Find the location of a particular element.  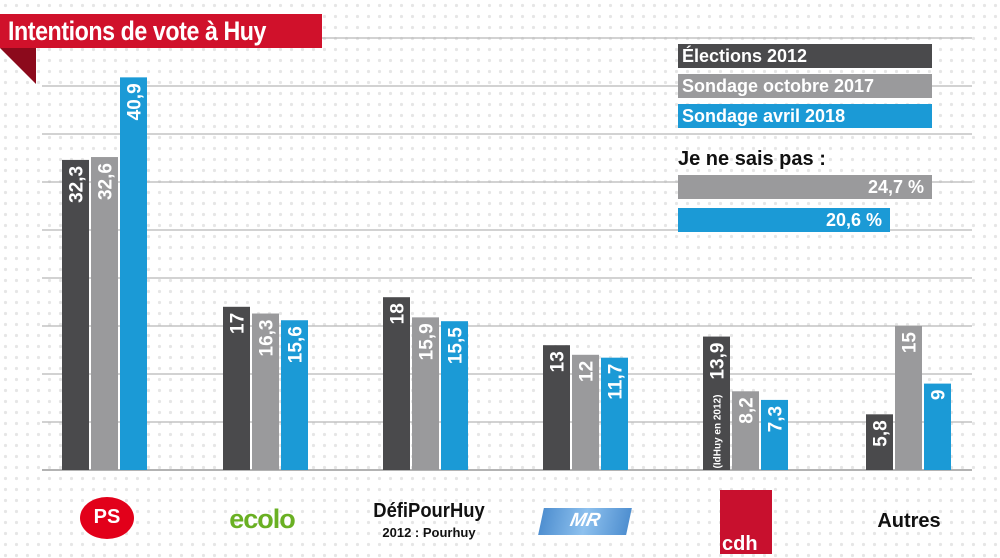

bar-ps-2012 is located at coordinates (75, 315).